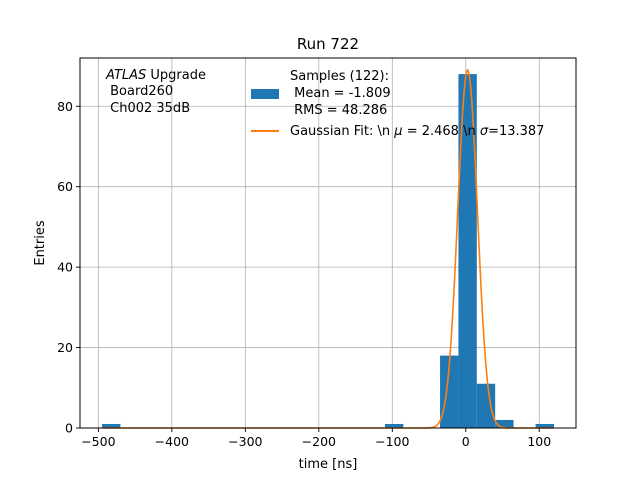  I want to click on atlas-annotation: ATLAS Upgrade Board260 Ch002 35dB, so click(155, 92).